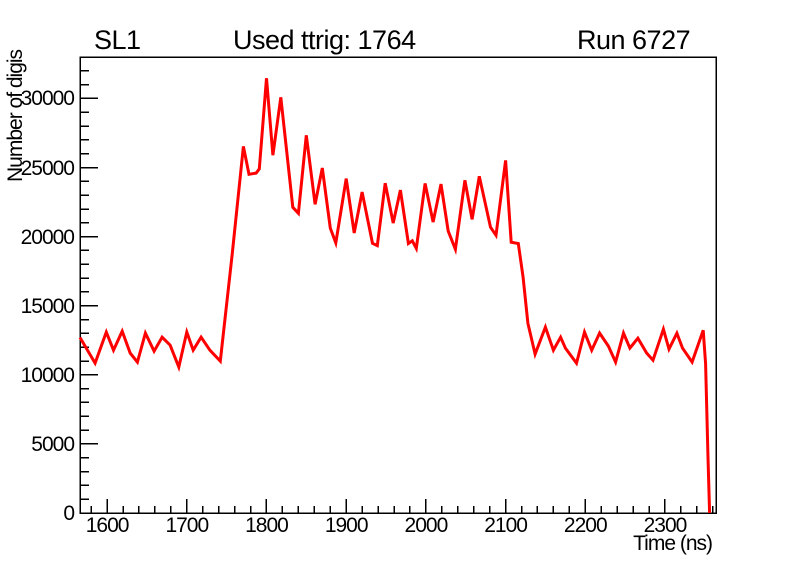 The height and width of the screenshot is (572, 796). I want to click on y-tick-label: 0, so click(69, 513).